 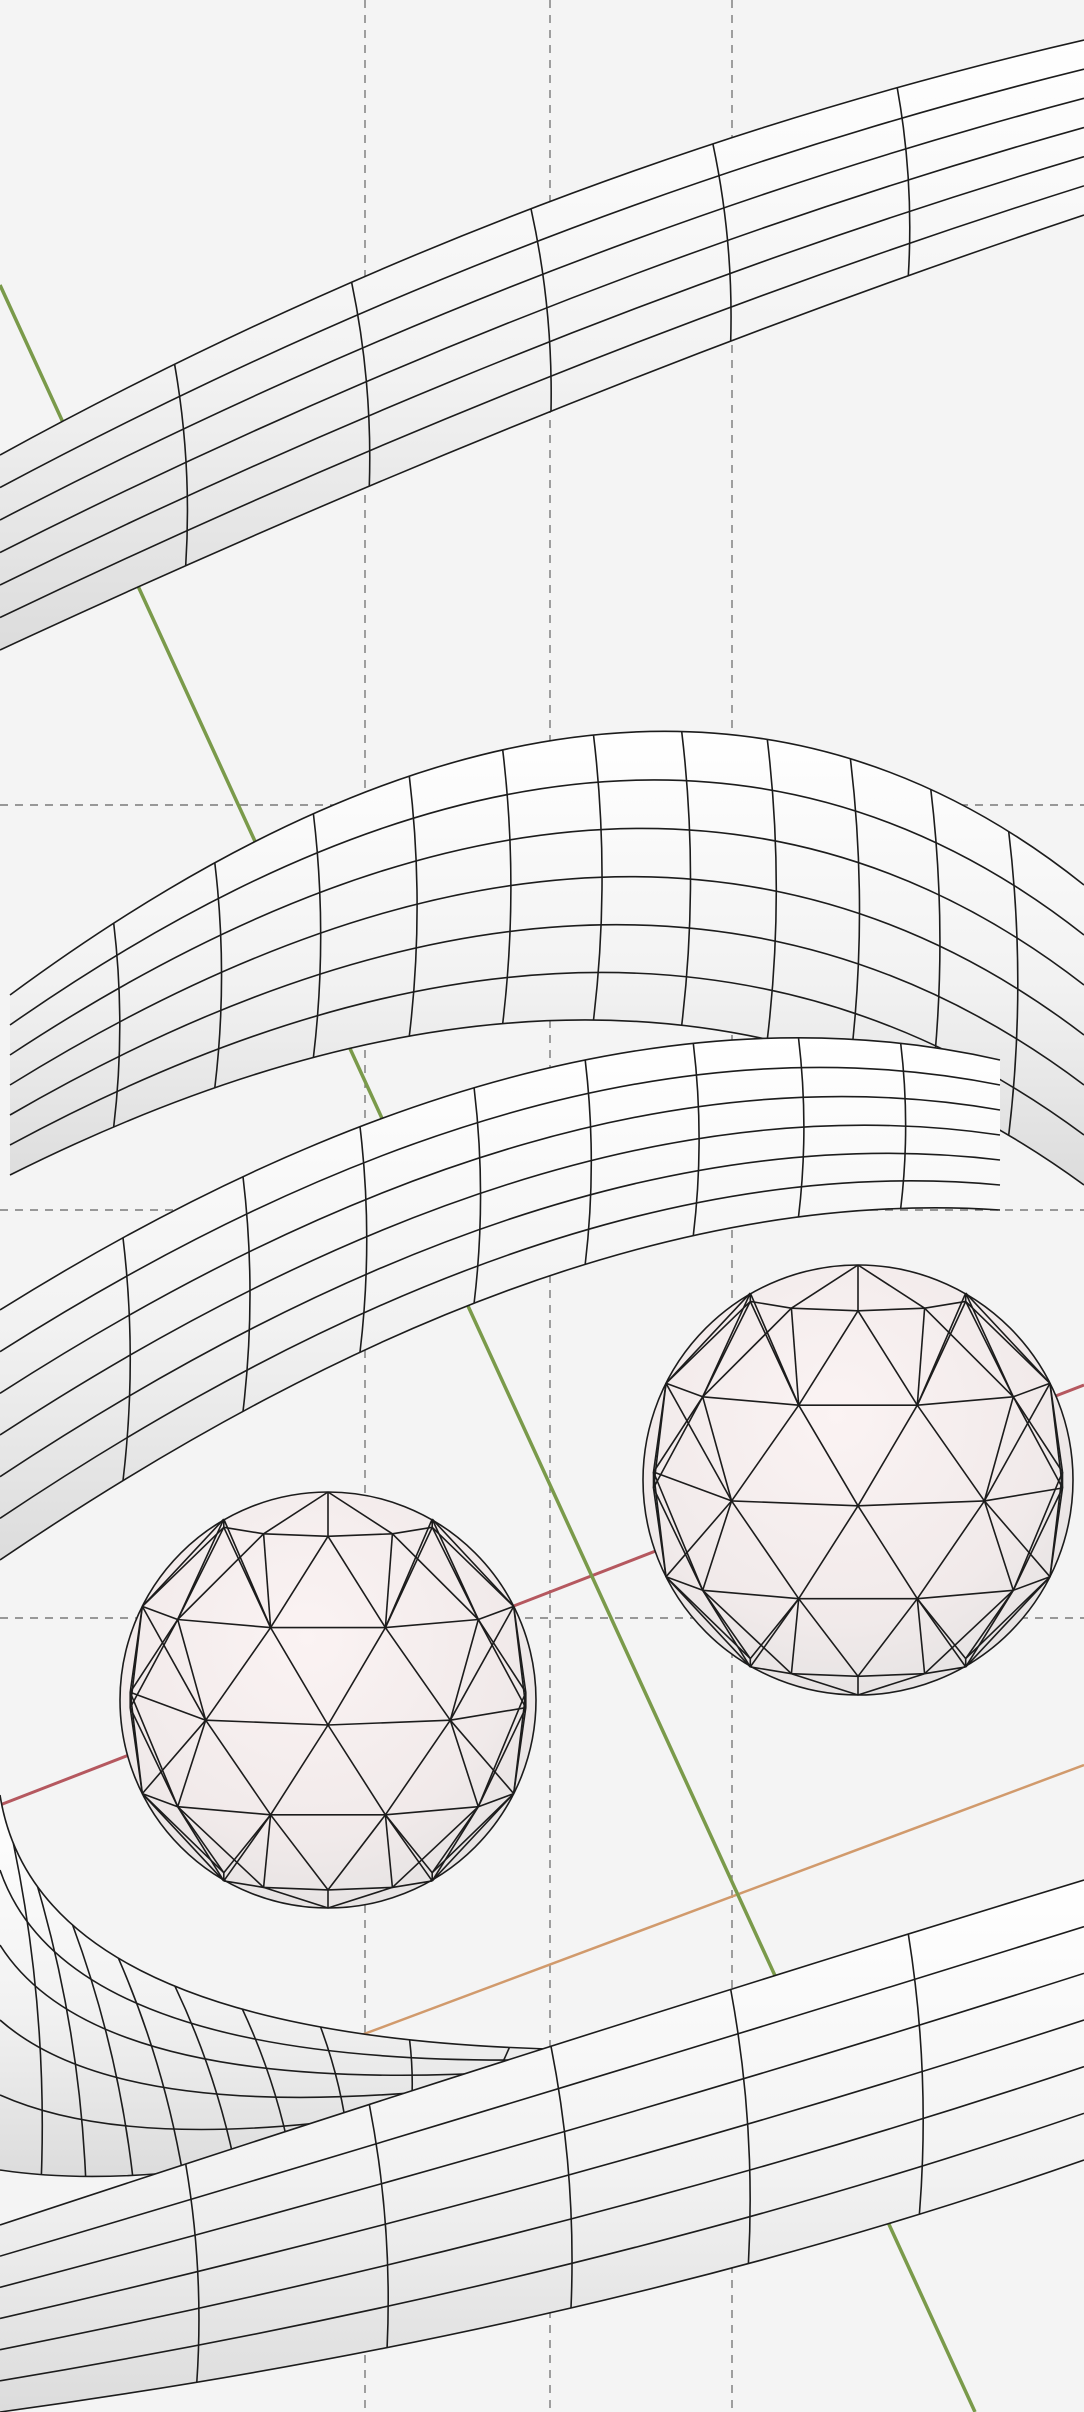 I want to click on icosphere-right, so click(x=858, y=1480).